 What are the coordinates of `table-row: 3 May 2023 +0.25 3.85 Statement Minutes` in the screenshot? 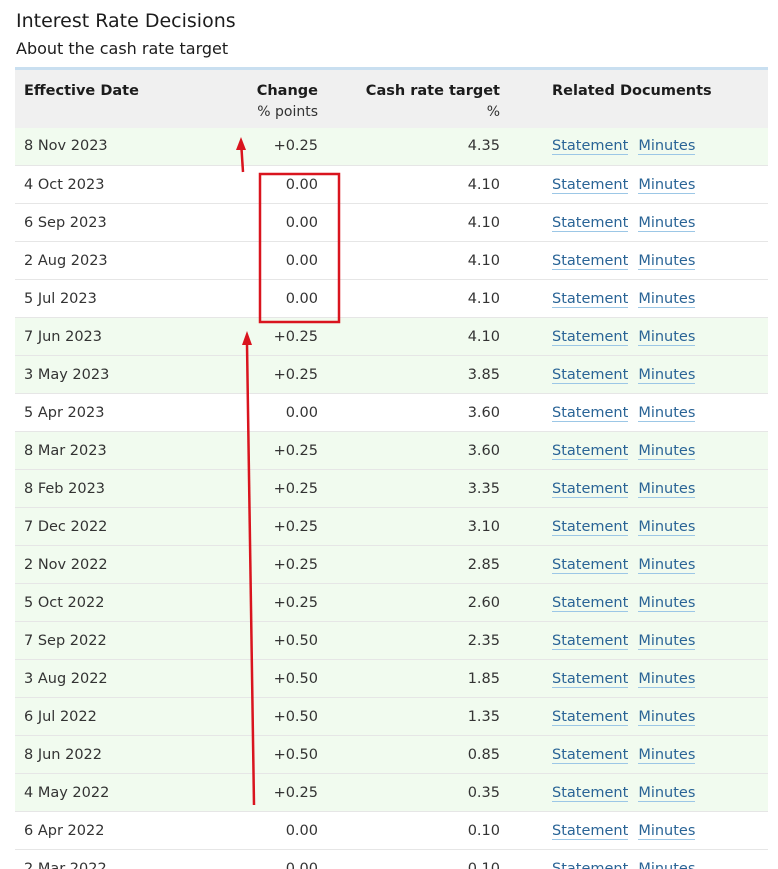 It's located at (391, 374).